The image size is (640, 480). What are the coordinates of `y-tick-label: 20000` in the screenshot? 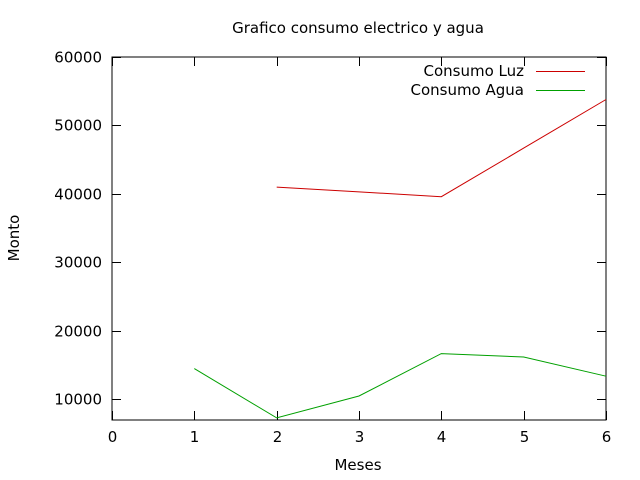 It's located at (78, 332).